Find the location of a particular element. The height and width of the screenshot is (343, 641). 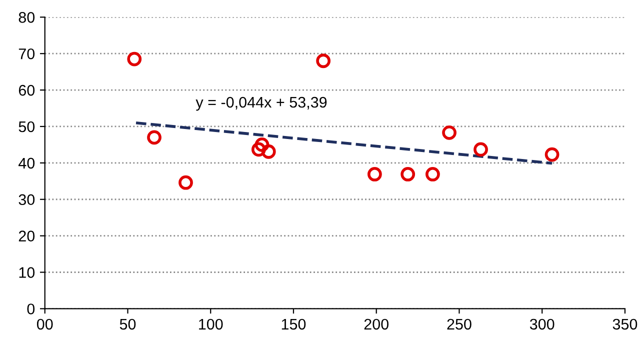

y-tick-label: 50 is located at coordinates (26, 126).